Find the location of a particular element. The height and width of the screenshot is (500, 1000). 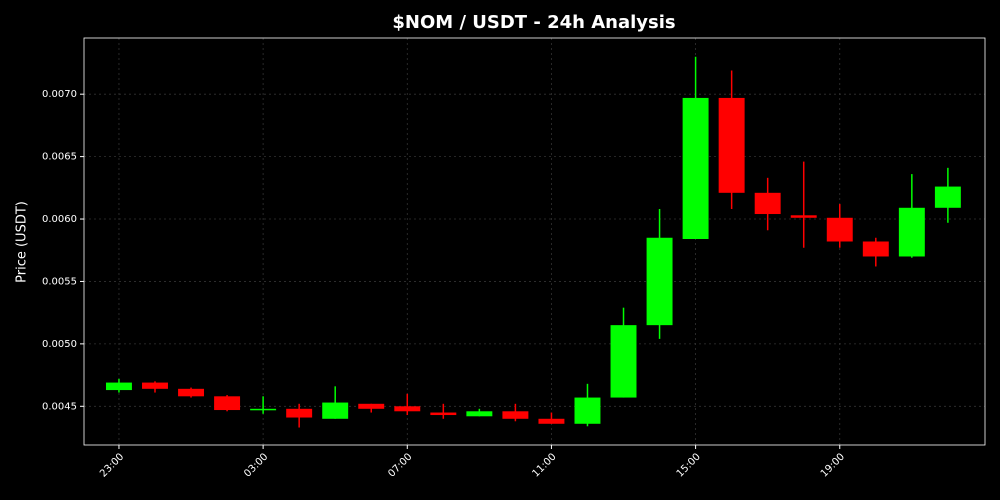

y-tick-label: 0.0055 is located at coordinates (59, 281).